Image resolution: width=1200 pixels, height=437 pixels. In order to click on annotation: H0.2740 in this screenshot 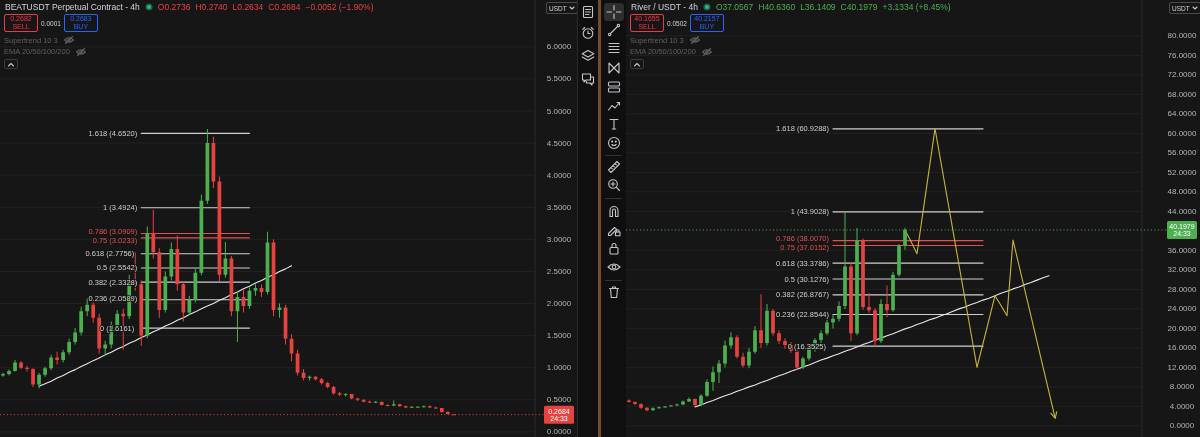, I will do `click(211, 7)`.